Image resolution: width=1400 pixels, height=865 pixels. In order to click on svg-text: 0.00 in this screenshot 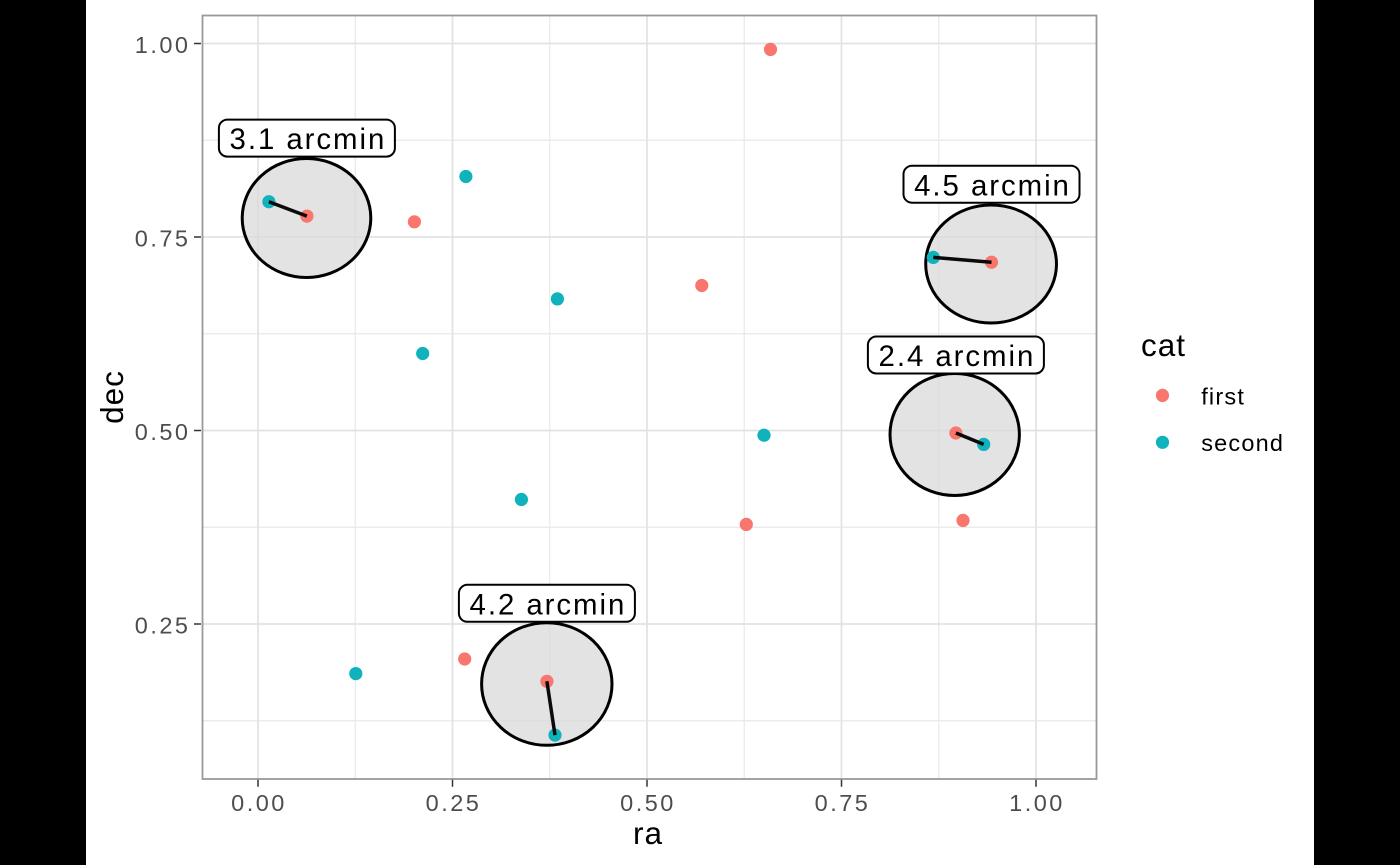, I will do `click(259, 803)`.